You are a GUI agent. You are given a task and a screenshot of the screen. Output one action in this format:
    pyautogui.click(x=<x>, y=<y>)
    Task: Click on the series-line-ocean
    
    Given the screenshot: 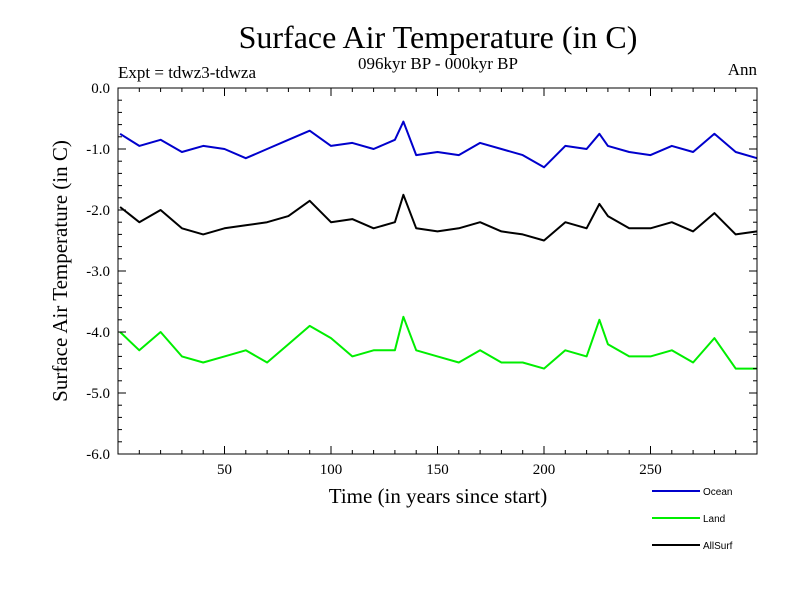 What is the action you would take?
    pyautogui.click(x=438, y=144)
    